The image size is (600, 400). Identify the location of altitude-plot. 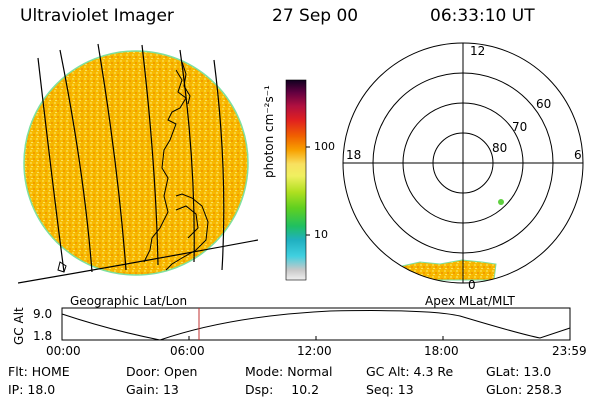
(316, 324).